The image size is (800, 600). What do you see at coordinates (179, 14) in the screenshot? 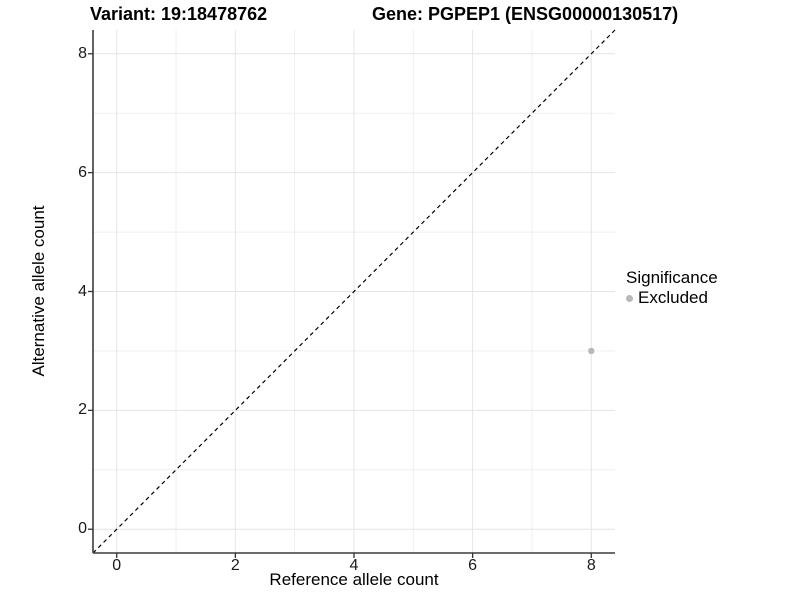
I see `plot-title-variant: Variant: 19:18478762` at bounding box center [179, 14].